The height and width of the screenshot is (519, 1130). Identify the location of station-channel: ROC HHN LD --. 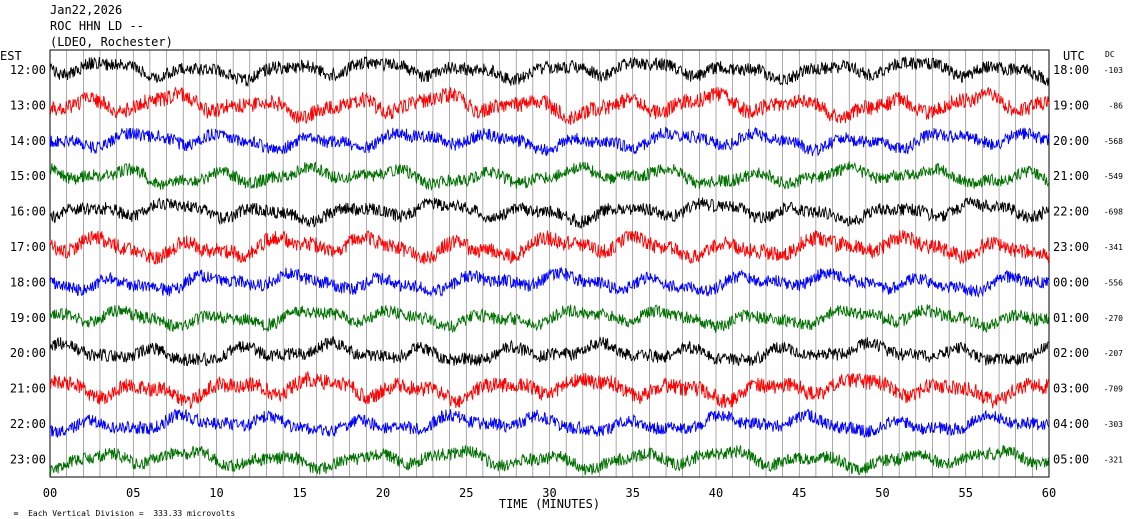
(97, 26).